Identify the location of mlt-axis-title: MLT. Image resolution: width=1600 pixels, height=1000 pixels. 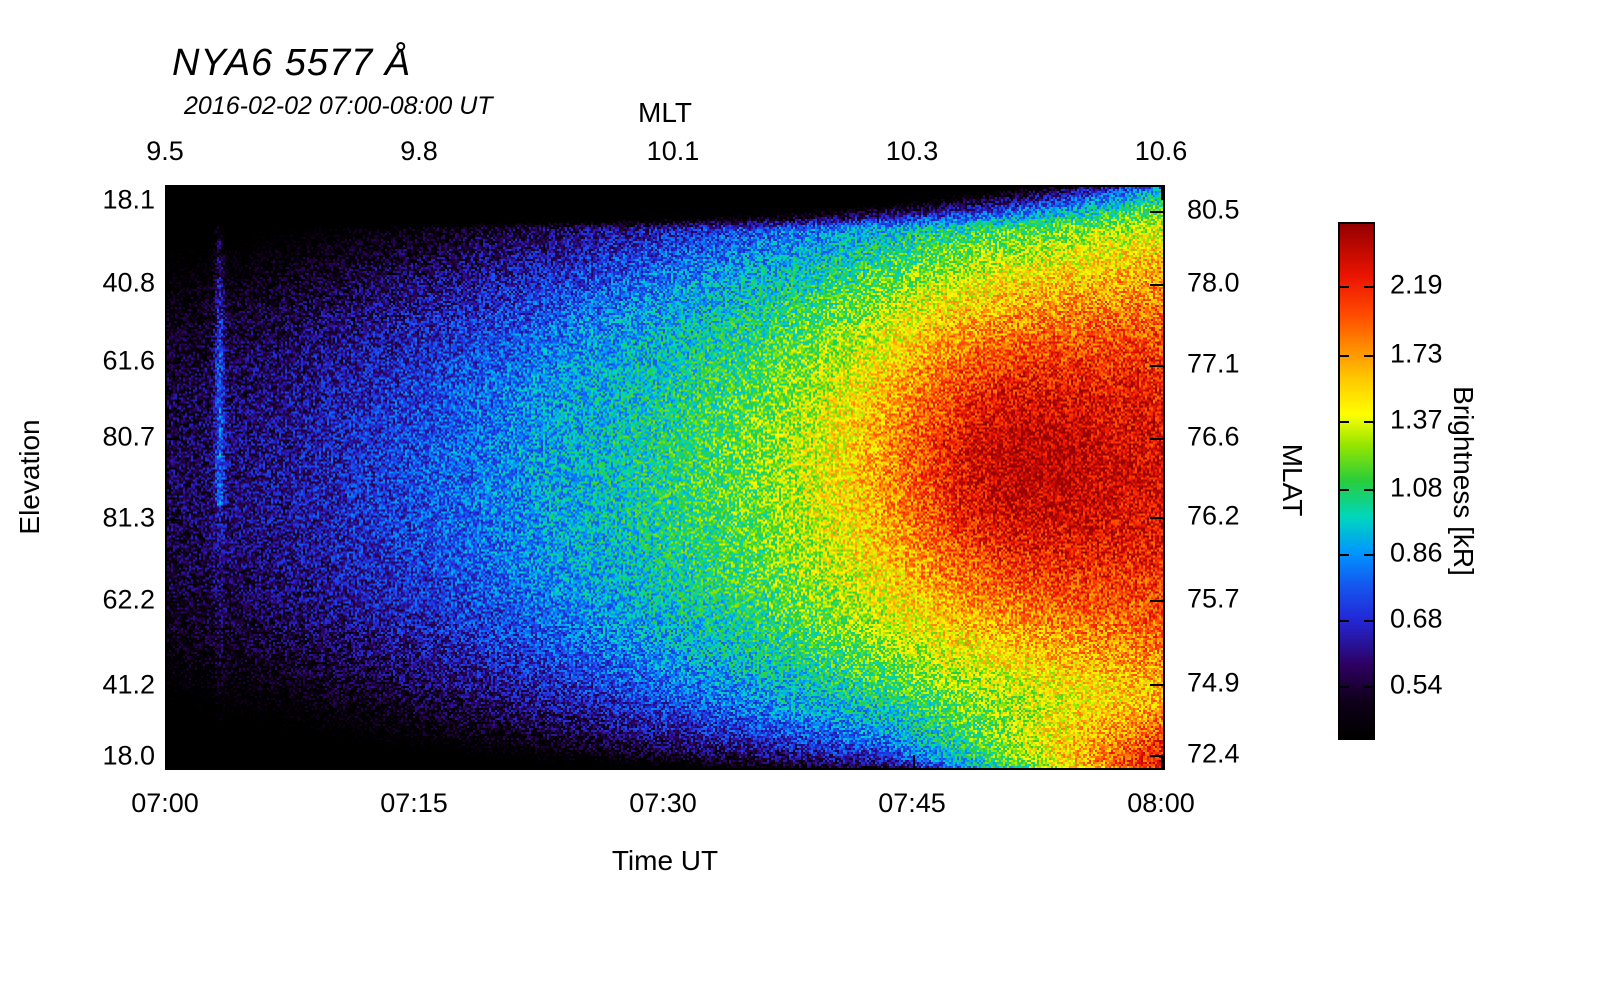
(665, 112).